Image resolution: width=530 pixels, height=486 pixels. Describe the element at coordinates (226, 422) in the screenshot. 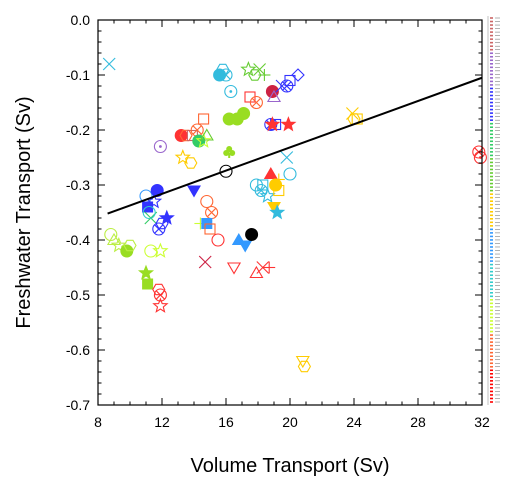

I see `x-tick-label: 16` at that location.